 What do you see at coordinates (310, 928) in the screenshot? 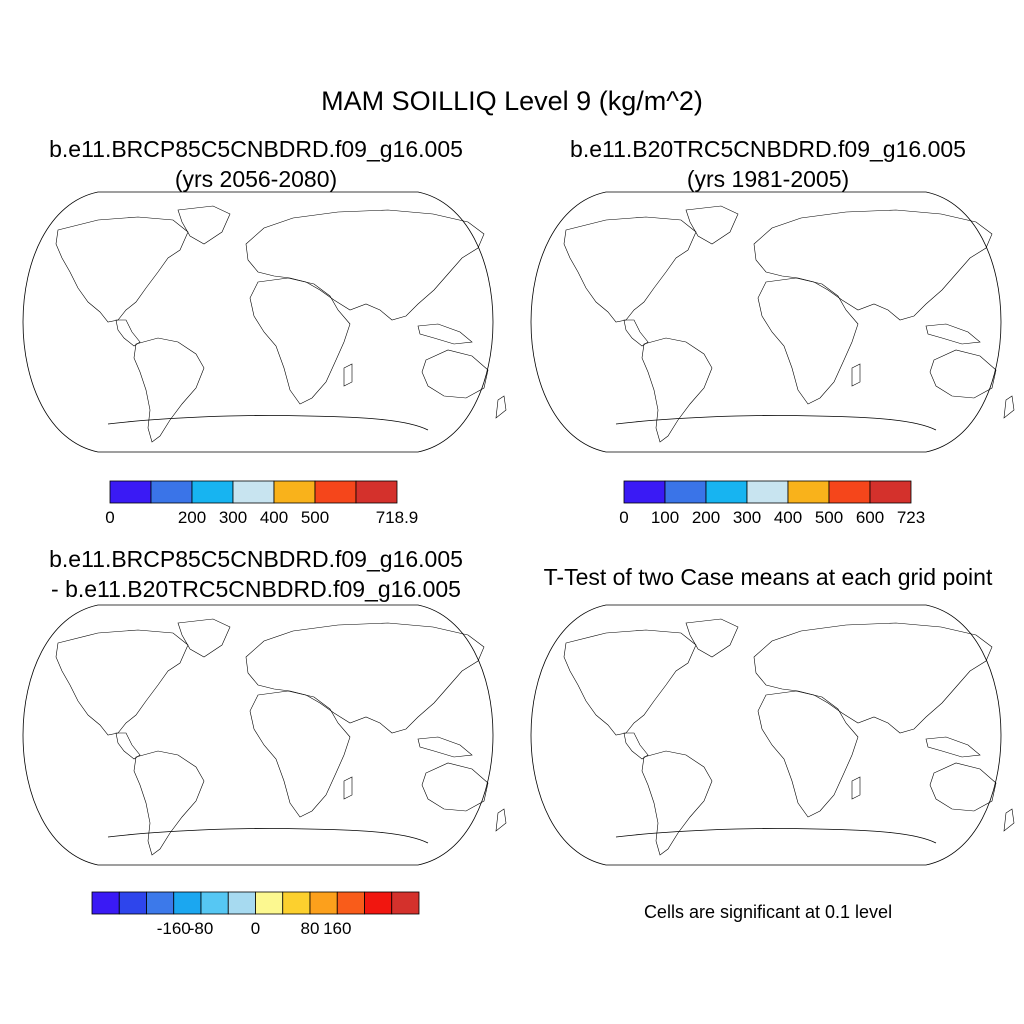
I see `panel-3-colorbar-label: 80` at bounding box center [310, 928].